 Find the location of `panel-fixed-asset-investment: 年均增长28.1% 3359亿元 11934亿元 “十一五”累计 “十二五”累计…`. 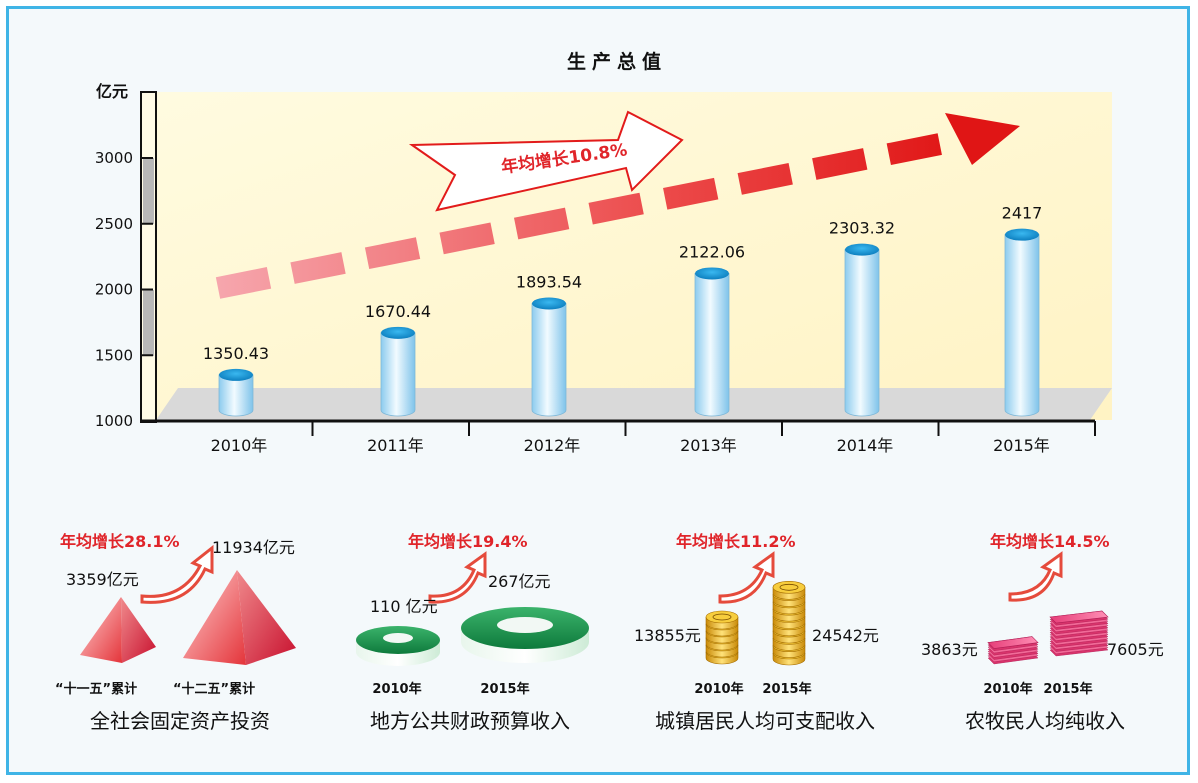

panel-fixed-asset-investment: 年均增长28.1% 3359亿元 11934亿元 “十一五”累计 “十二五”累计… is located at coordinates (175, 632).